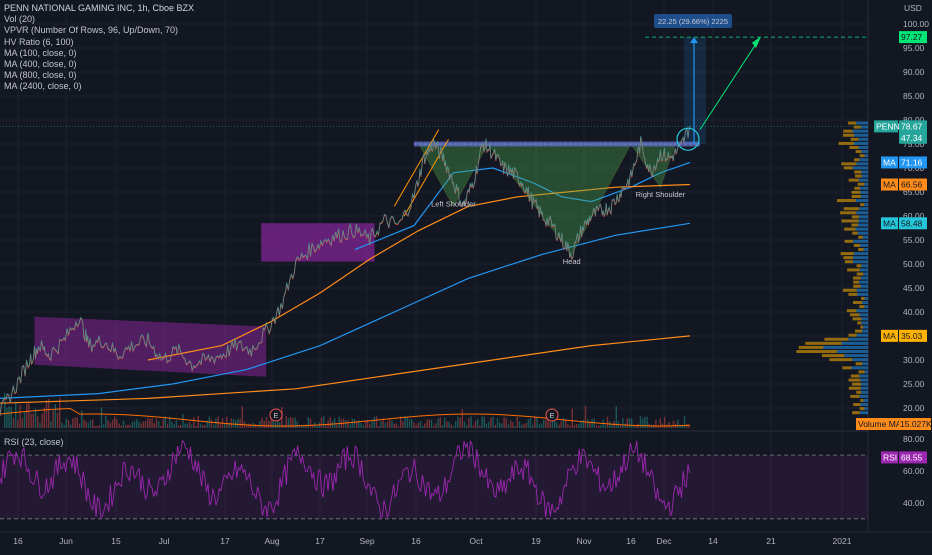 The width and height of the screenshot is (932, 555). I want to click on tag-value: 58.48, so click(912, 223).